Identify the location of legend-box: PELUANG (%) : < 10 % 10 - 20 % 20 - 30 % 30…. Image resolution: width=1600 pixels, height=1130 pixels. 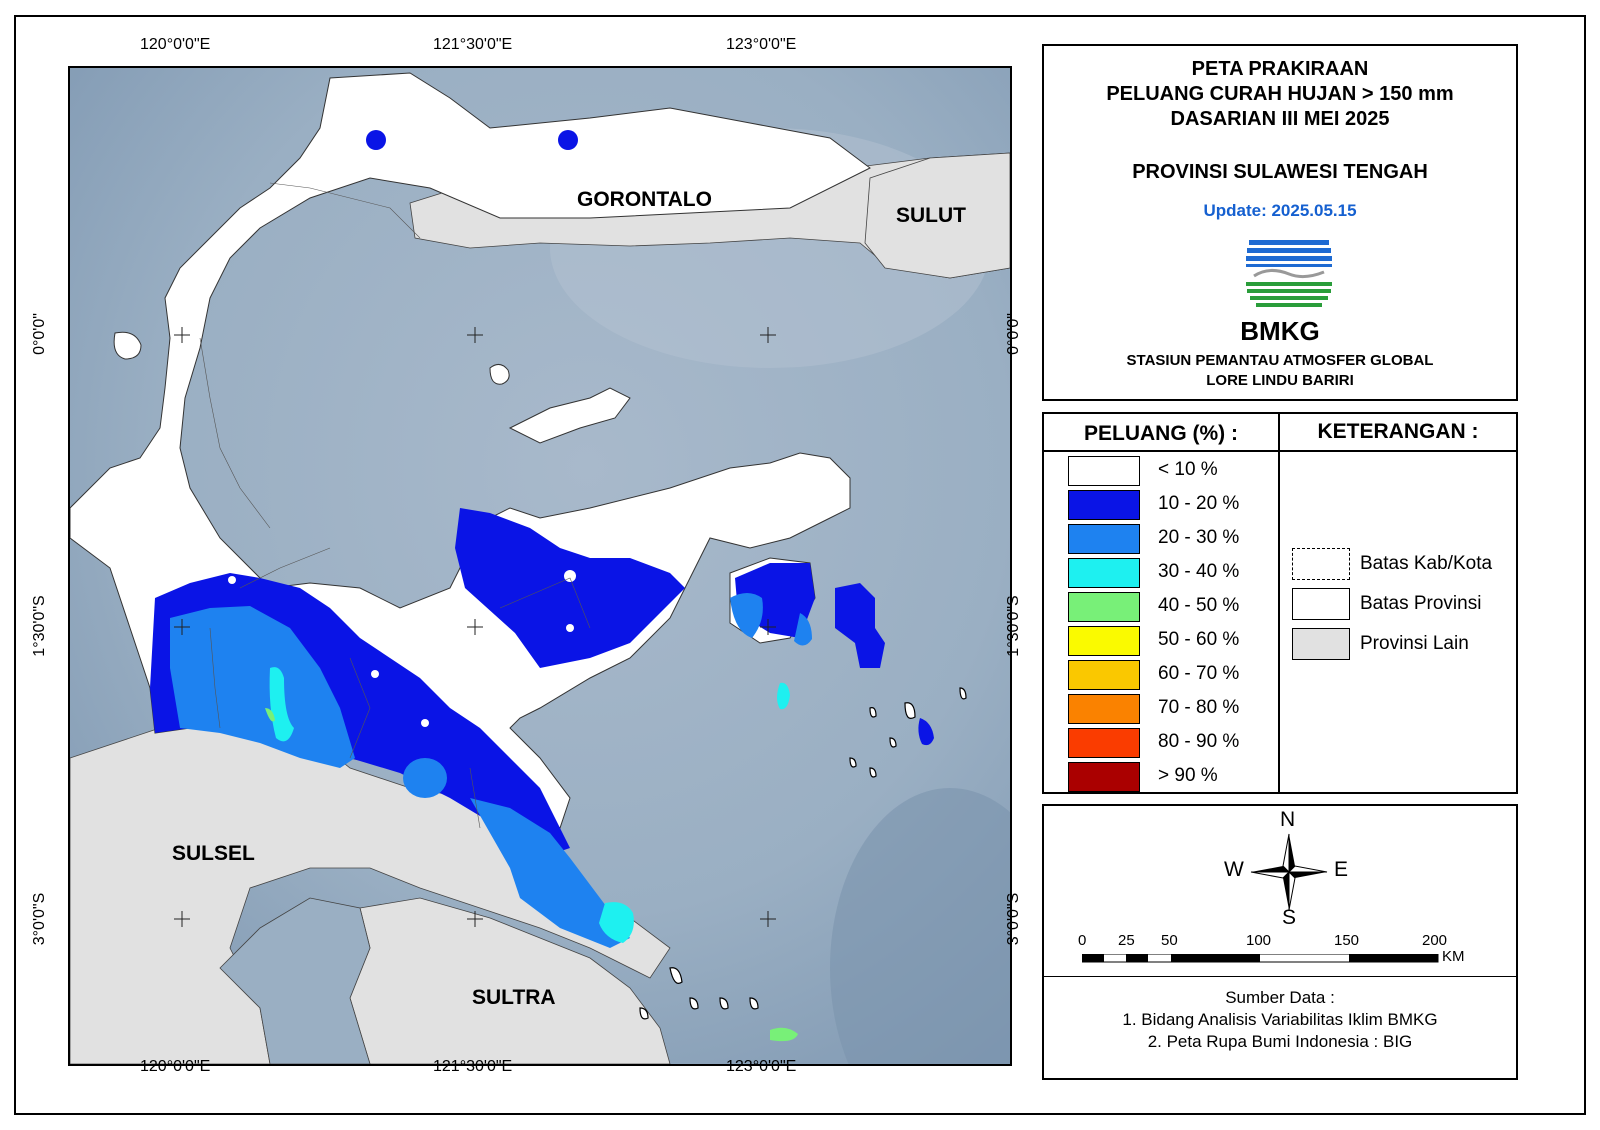
(1161, 603).